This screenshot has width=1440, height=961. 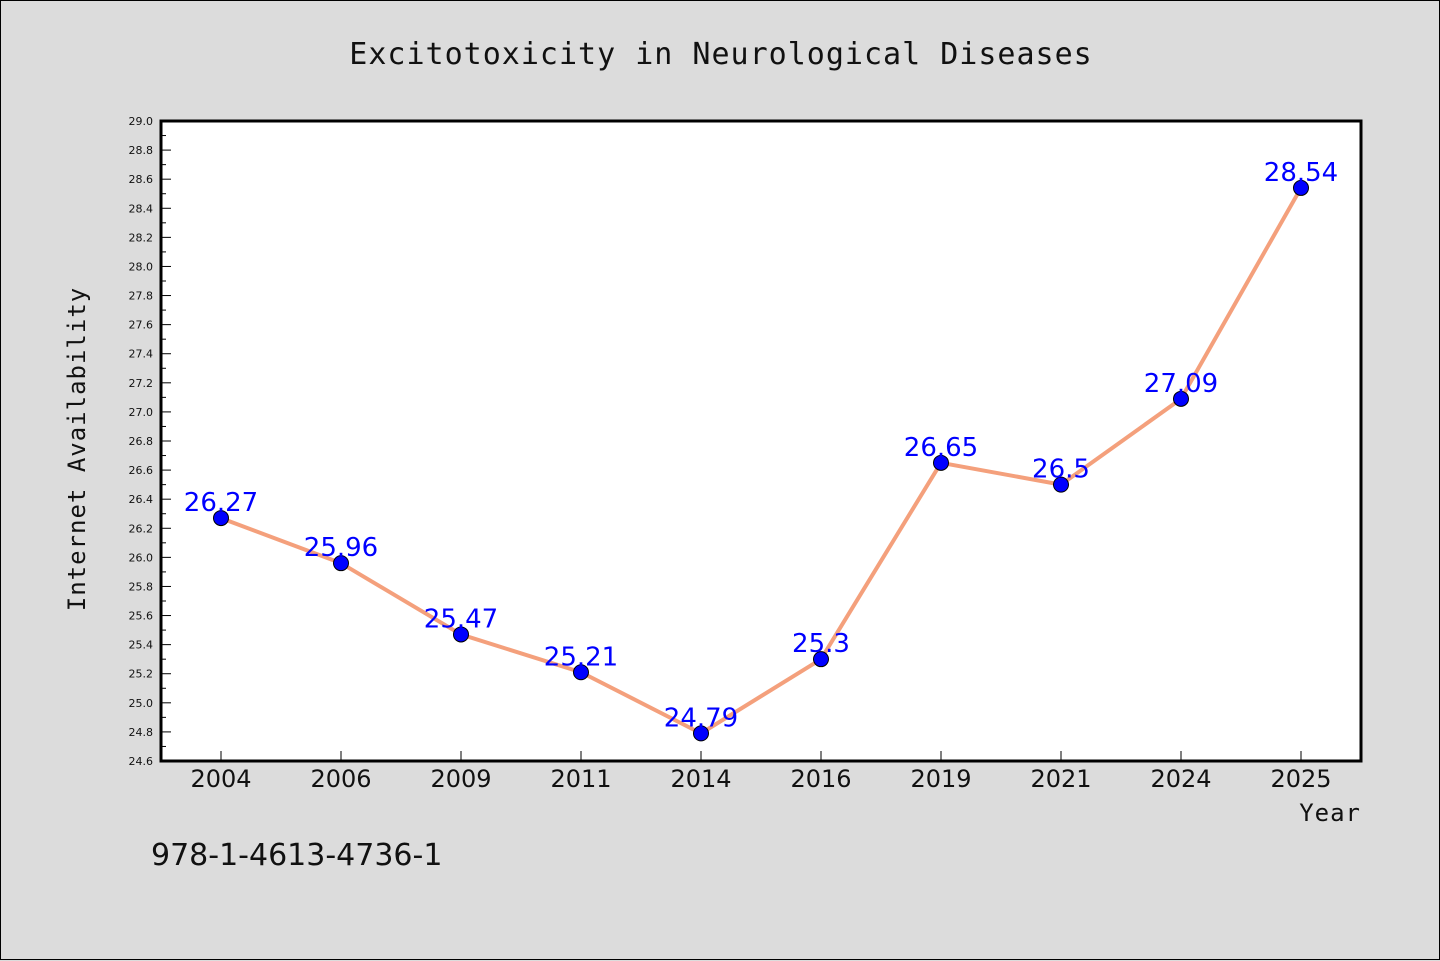 I want to click on y-tick-label: 24.6, so click(x=141, y=761).